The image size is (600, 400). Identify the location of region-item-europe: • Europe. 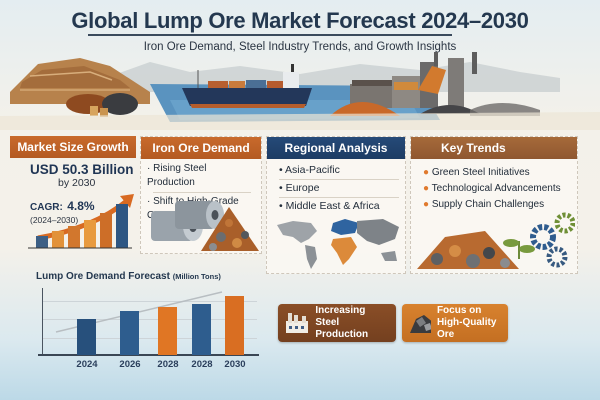
(299, 188).